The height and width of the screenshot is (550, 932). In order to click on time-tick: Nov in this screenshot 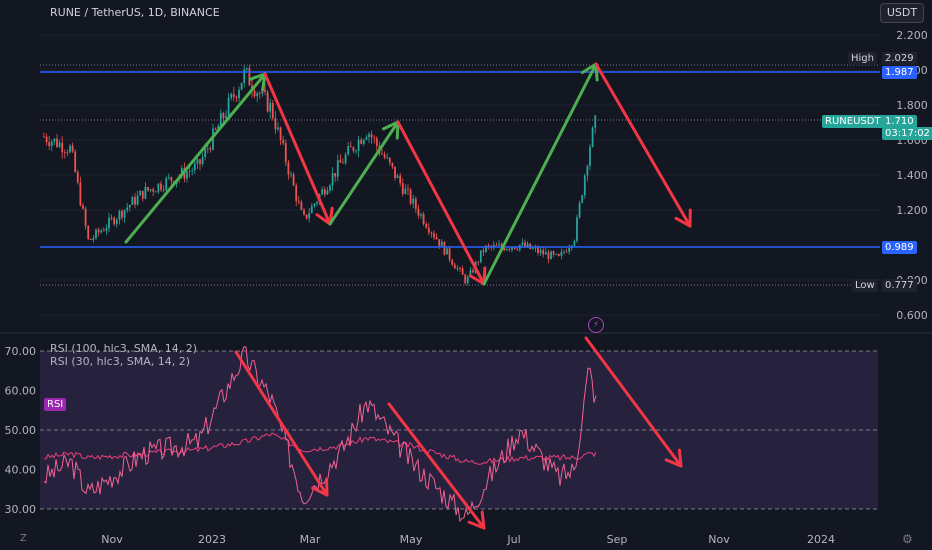, I will do `click(719, 539)`.